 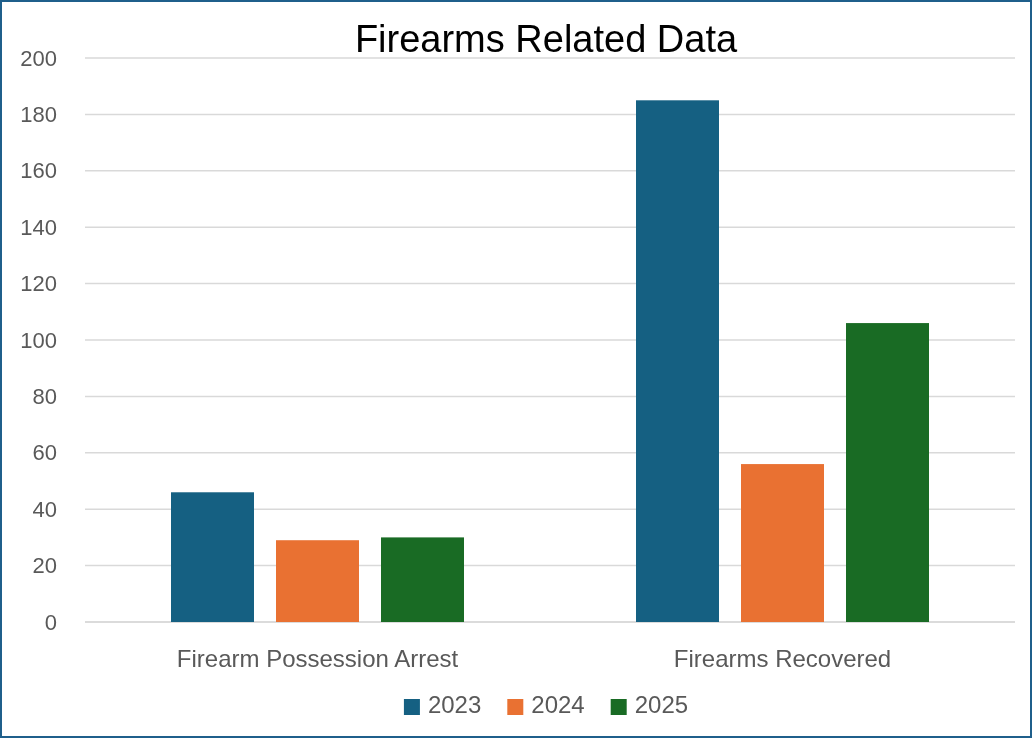 I want to click on y-tick-label: 20, so click(x=44, y=566).